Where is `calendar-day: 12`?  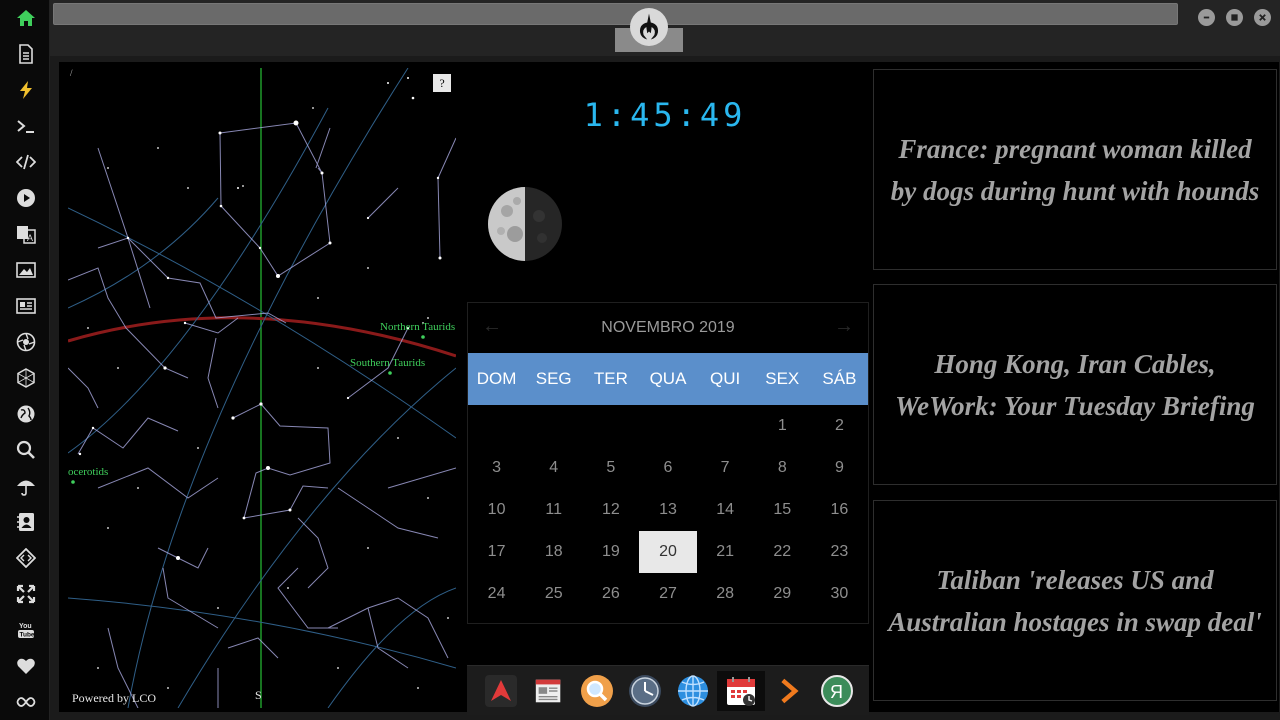
calendar-day: 12 is located at coordinates (610, 509).